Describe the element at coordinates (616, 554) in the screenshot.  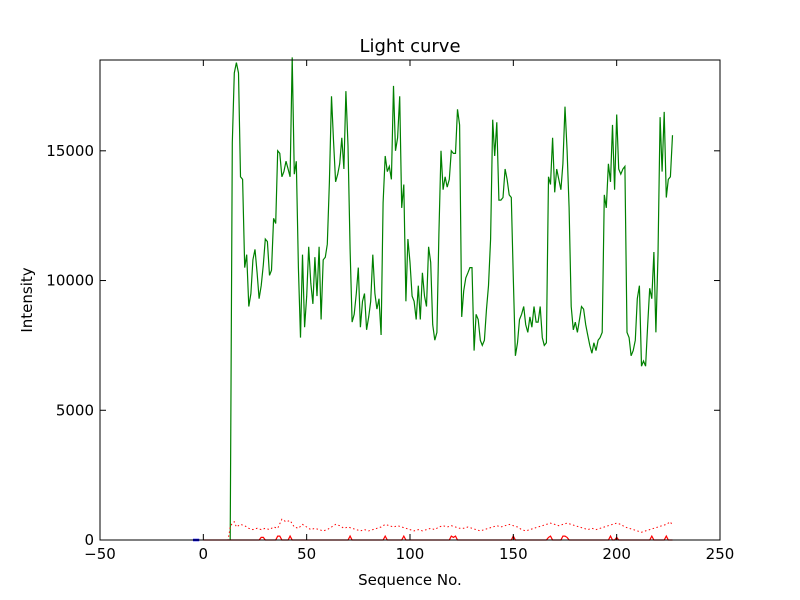
I see `x-tick-label: 200` at that location.